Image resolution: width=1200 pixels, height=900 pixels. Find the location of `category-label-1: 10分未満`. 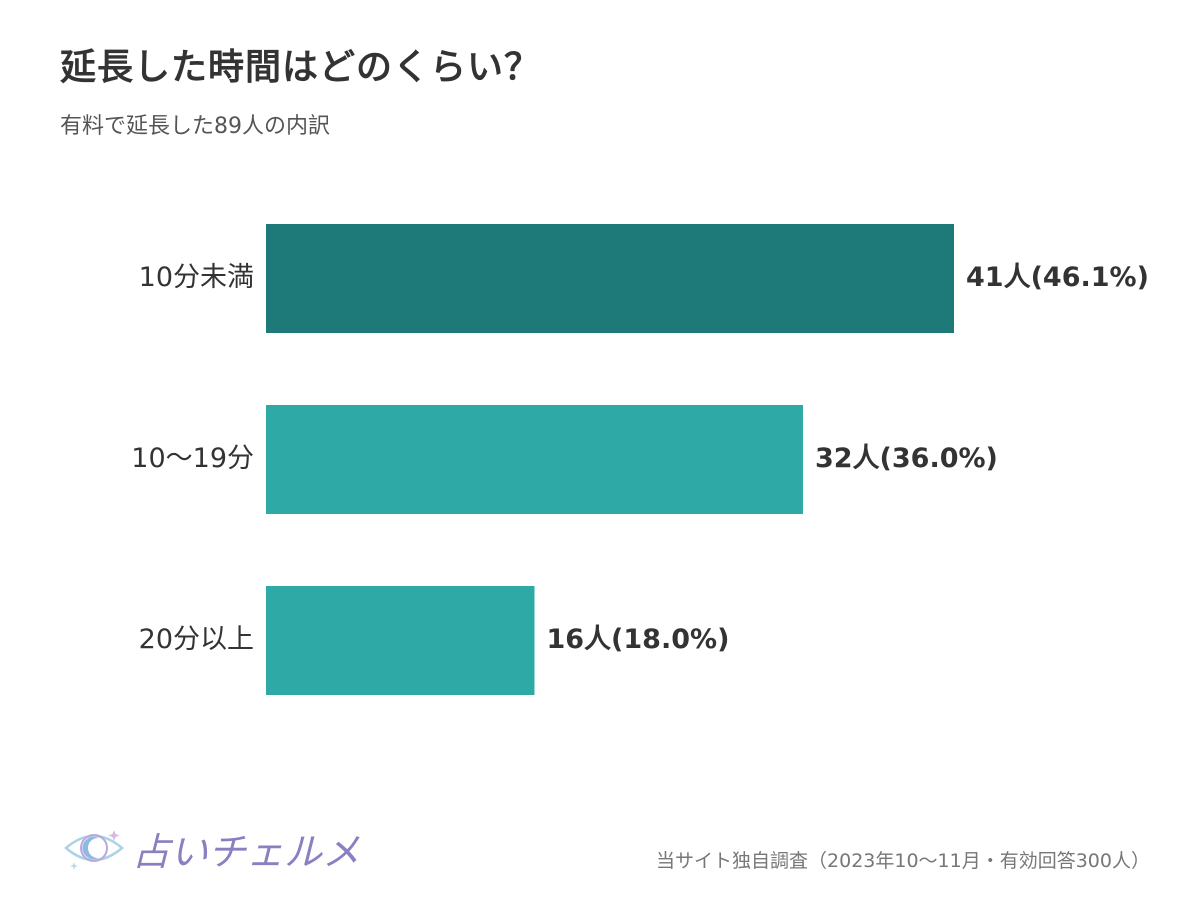

category-label-1: 10分未満 is located at coordinates (196, 277).